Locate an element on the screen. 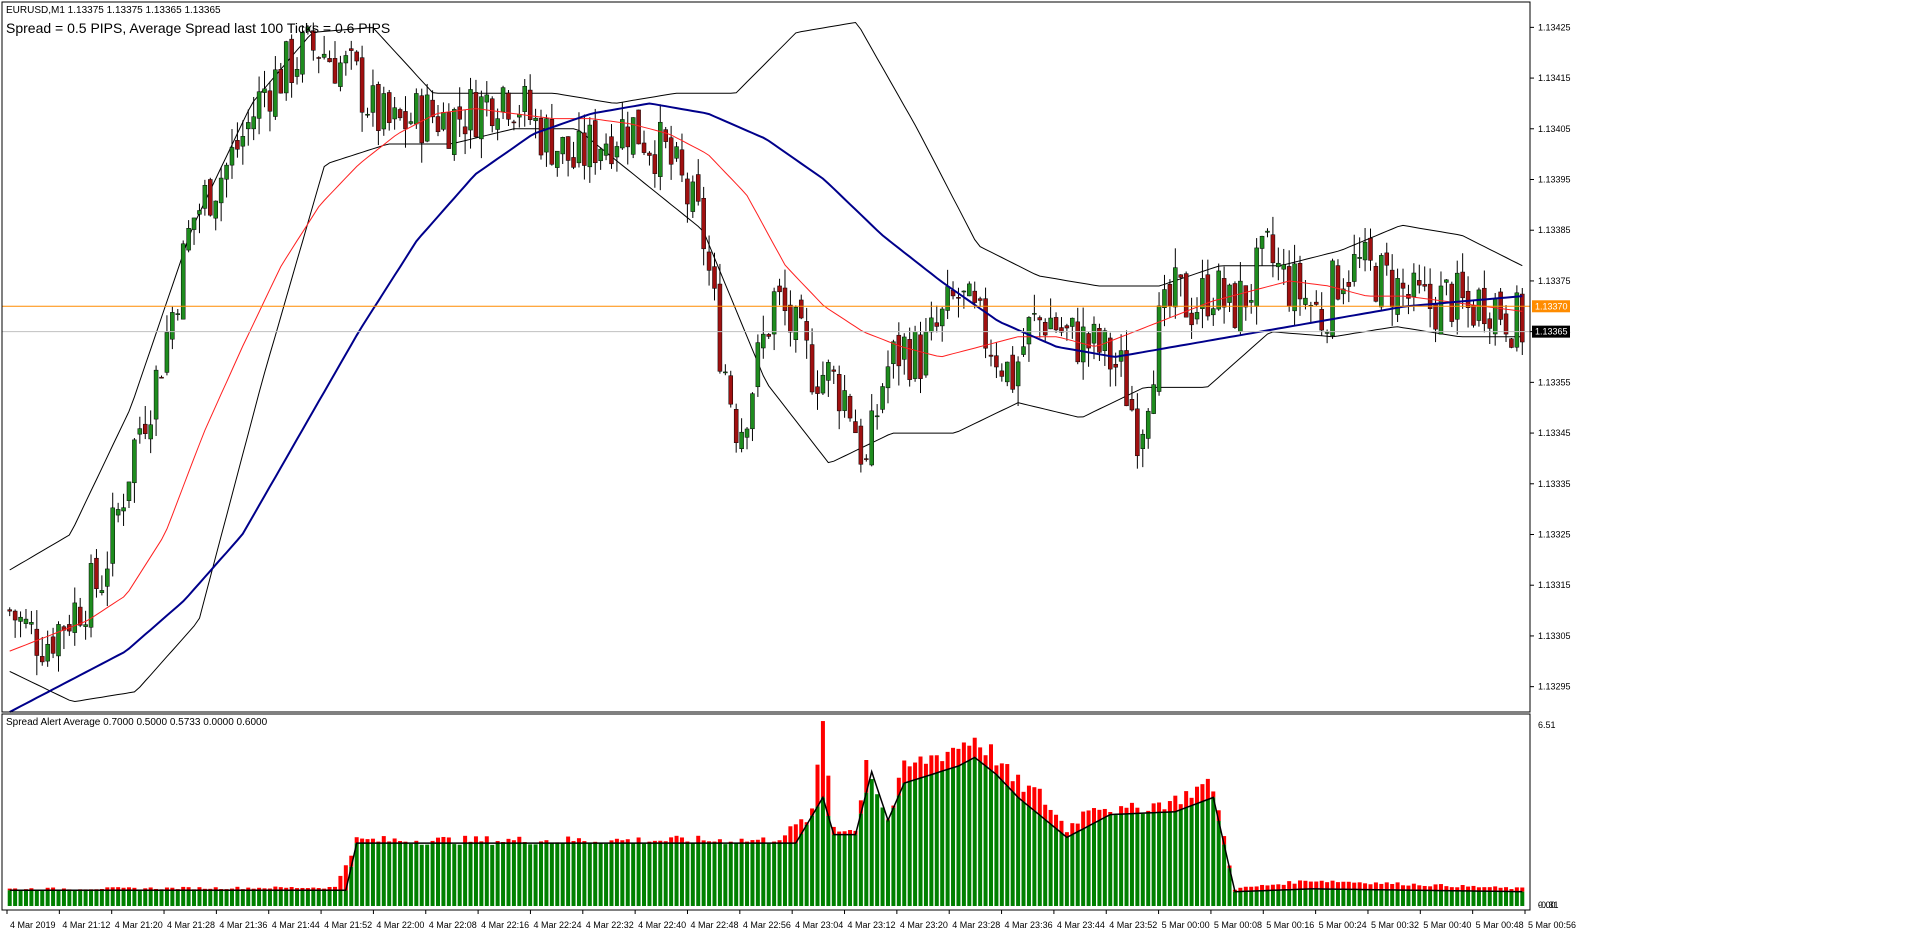  time-tick-label: 5 Mar 00:56 is located at coordinates (1552, 925).